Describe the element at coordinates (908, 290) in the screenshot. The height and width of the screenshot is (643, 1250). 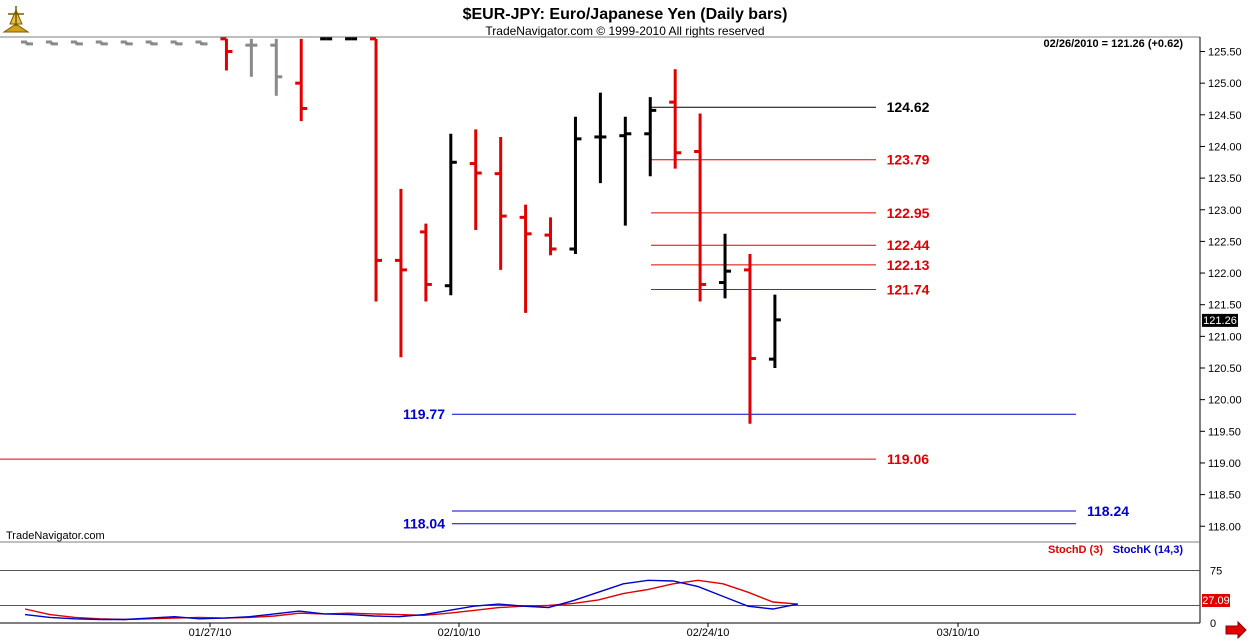
I see `level-label-121.74: 121.74` at that location.